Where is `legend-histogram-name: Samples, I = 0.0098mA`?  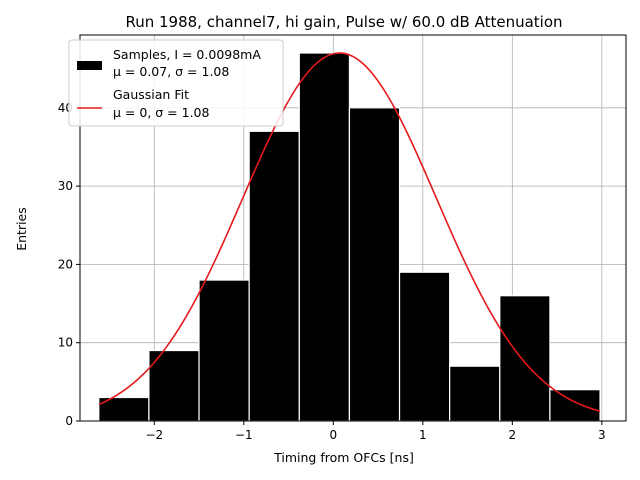 legend-histogram-name: Samples, I = 0.0098mA is located at coordinates (187, 54).